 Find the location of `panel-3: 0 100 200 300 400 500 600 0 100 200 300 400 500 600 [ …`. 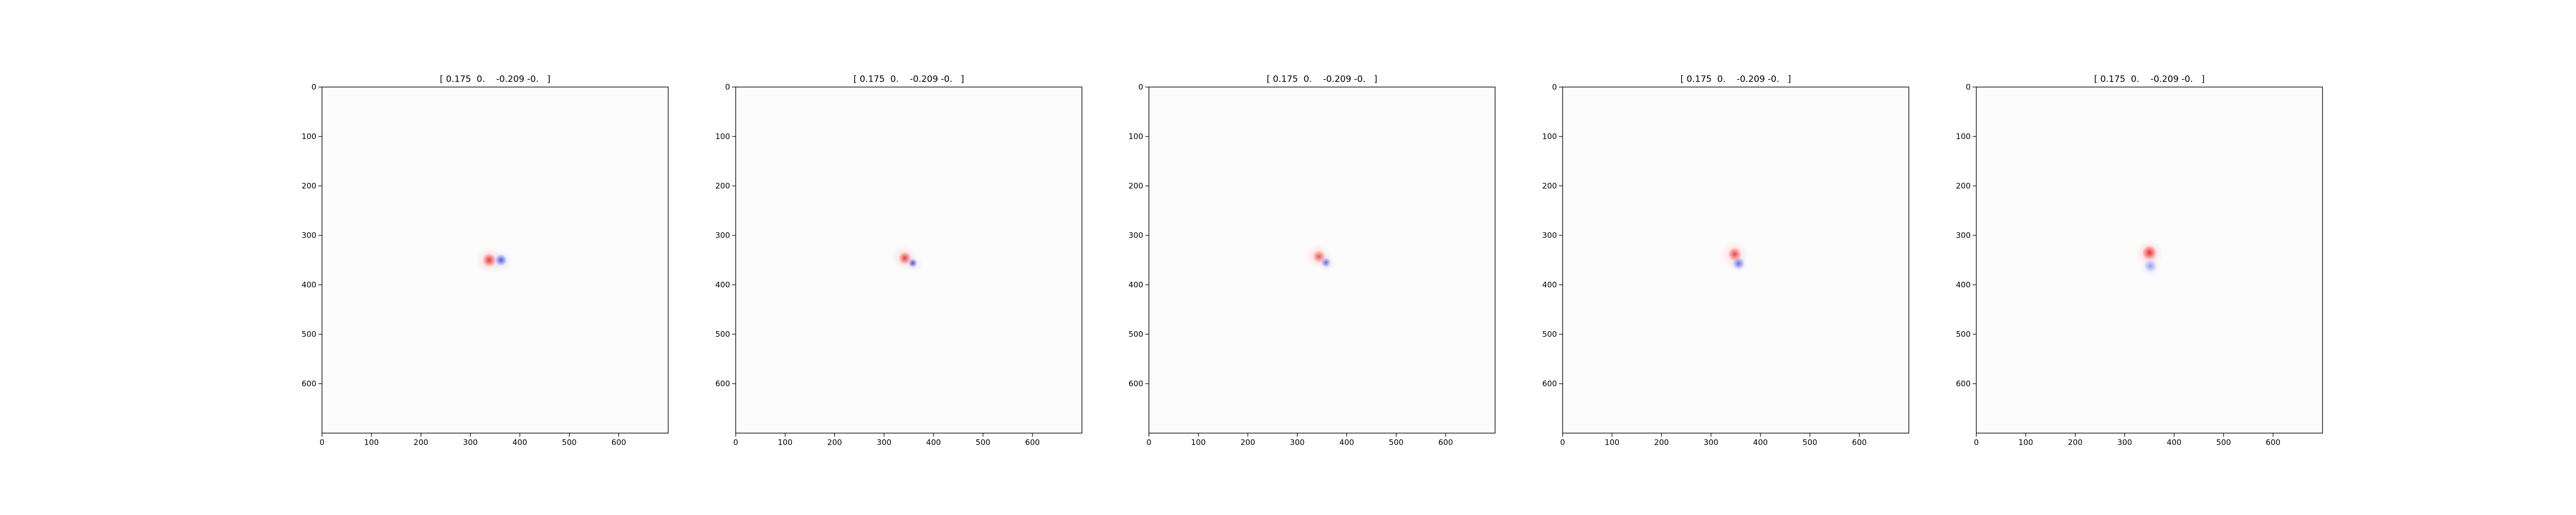

panel-3: 0 100 200 300 400 500 600 0 100 200 300 400 500 600 [ … is located at coordinates (1312, 260).